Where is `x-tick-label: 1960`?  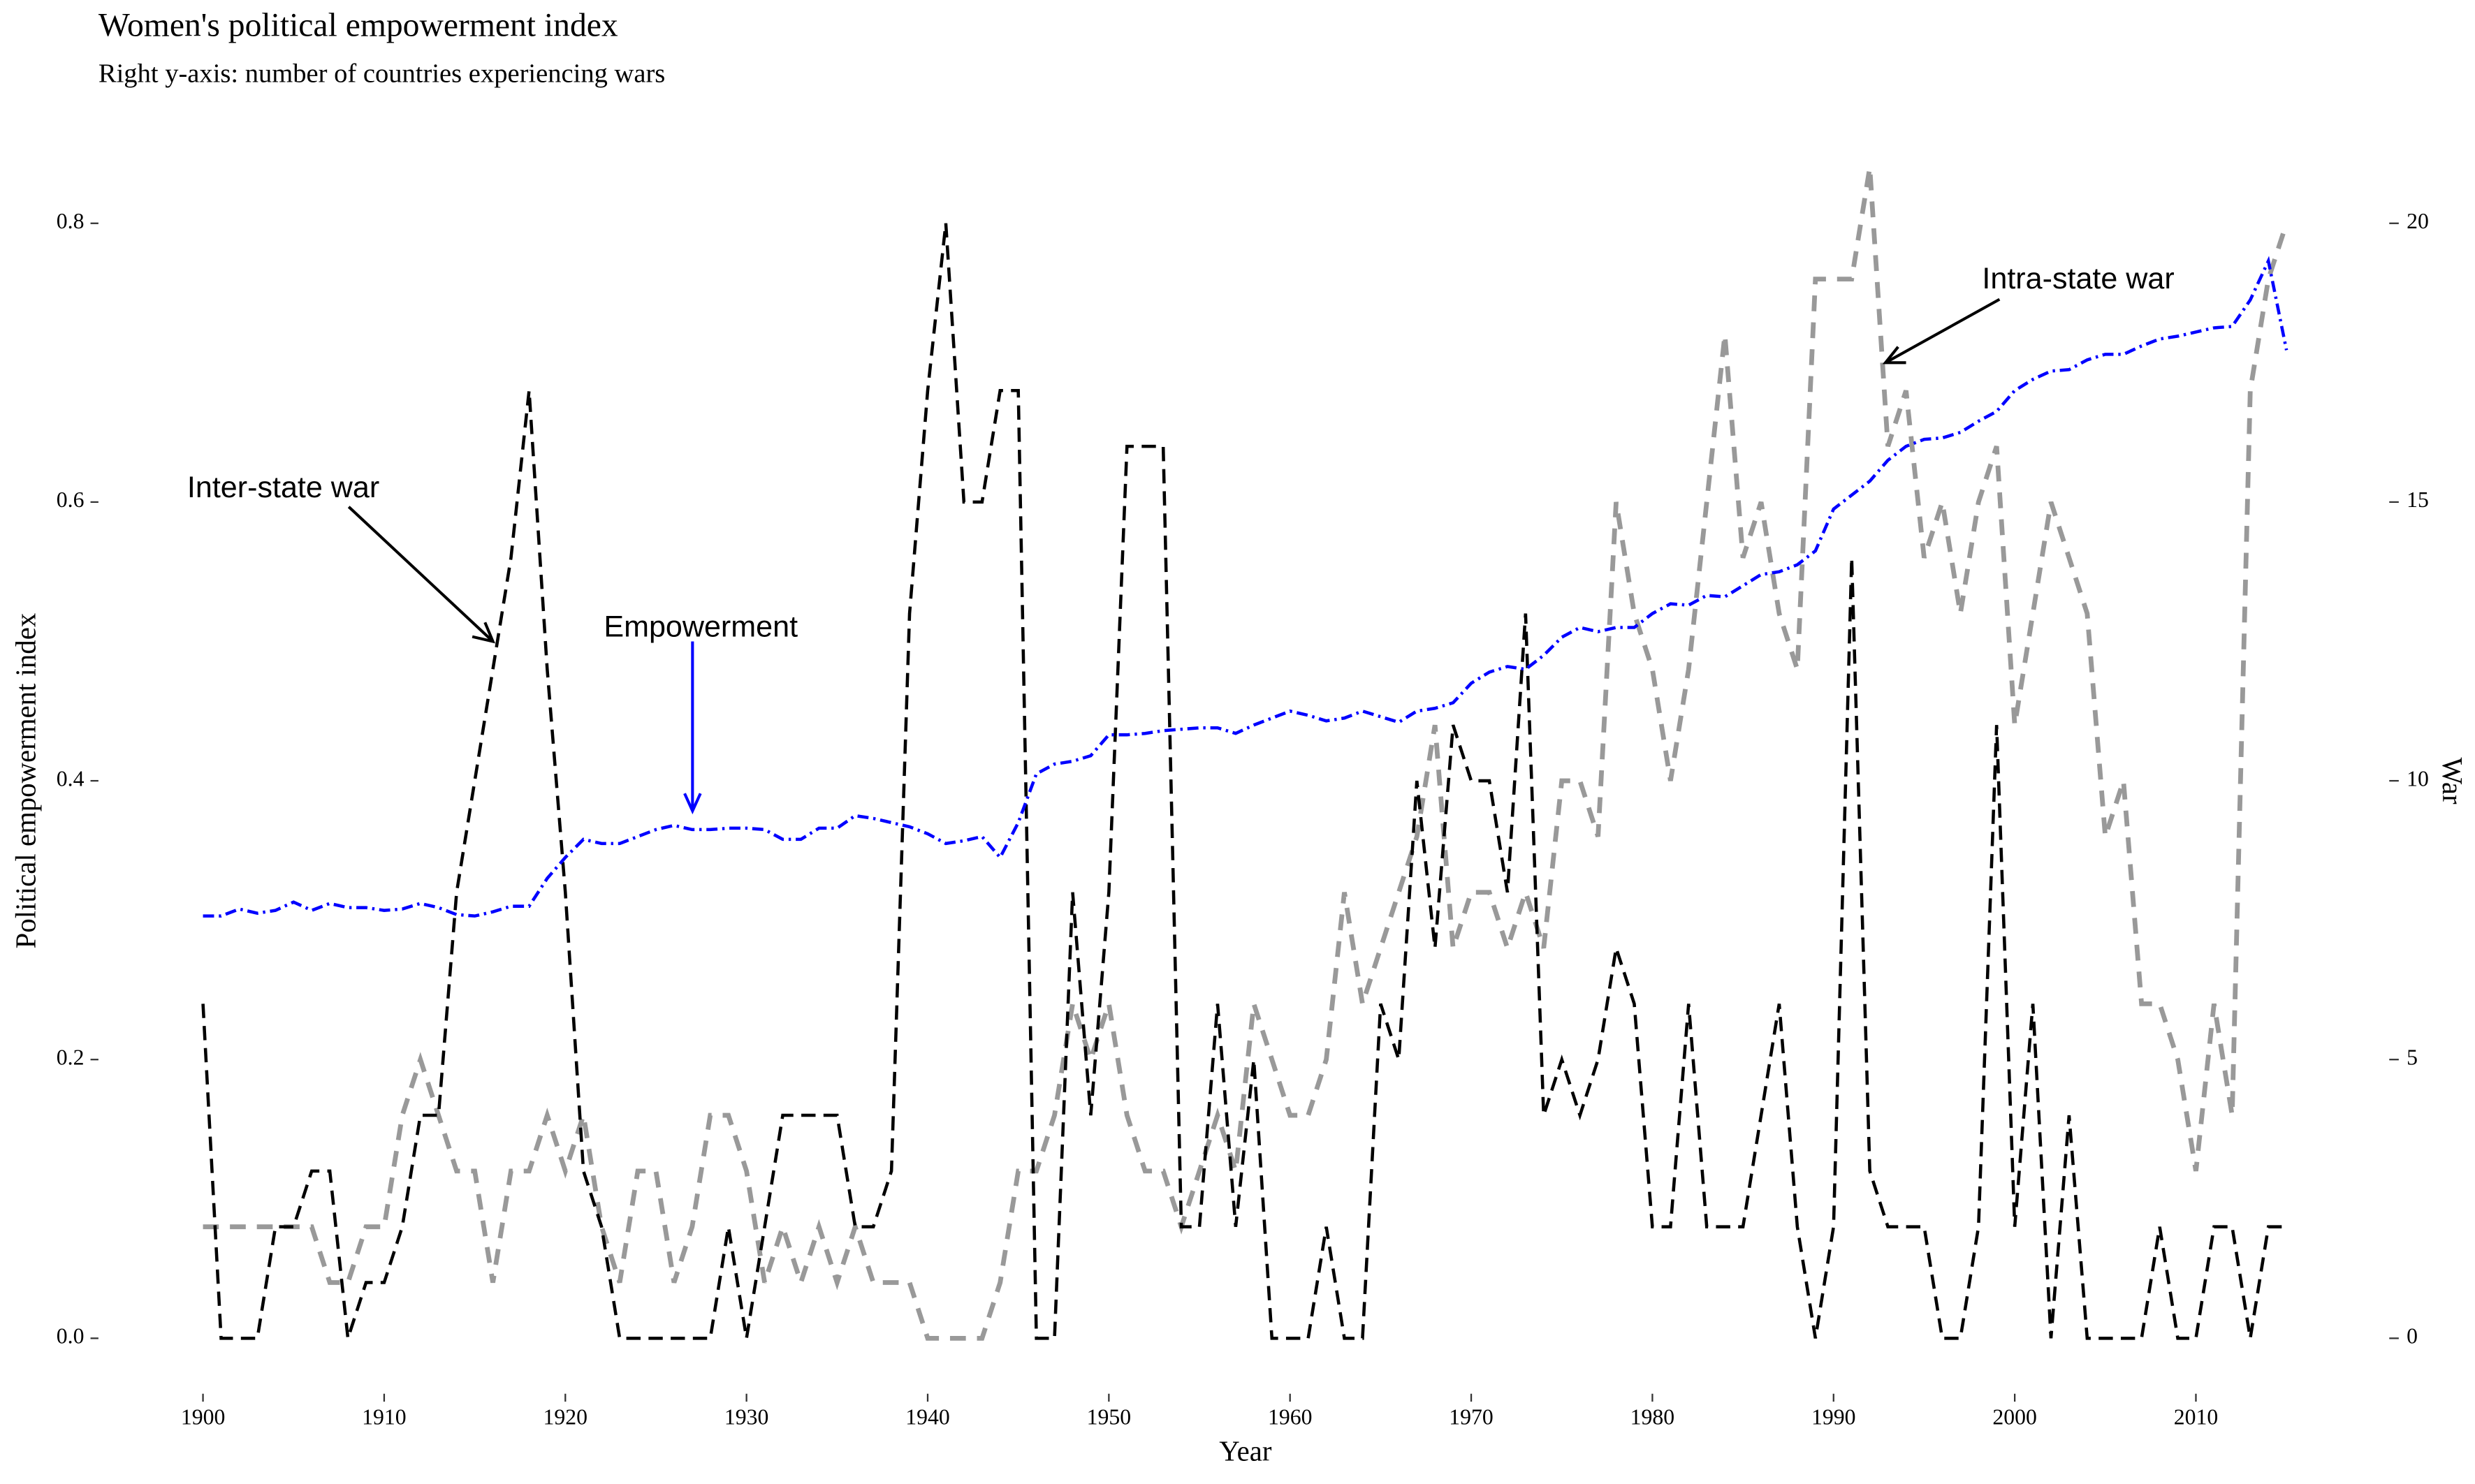
x-tick-label: 1960 is located at coordinates (1290, 1417).